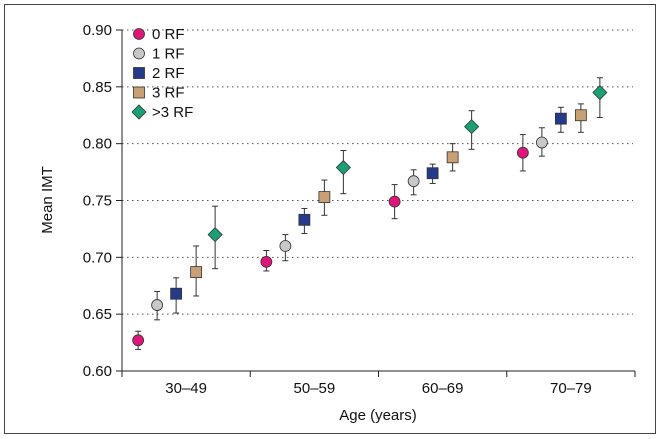 This screenshot has height=439, width=662. I want to click on y-tick-label: 0.85, so click(97, 87).